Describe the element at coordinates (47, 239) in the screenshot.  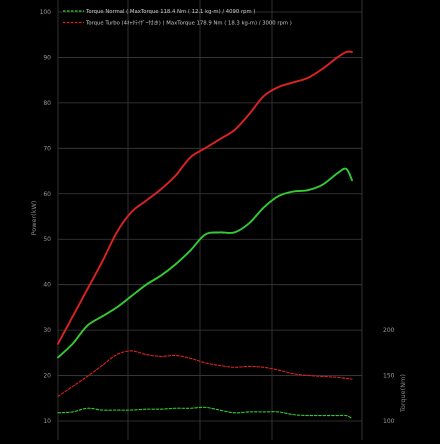
I see `y-tick-label: 50` at that location.